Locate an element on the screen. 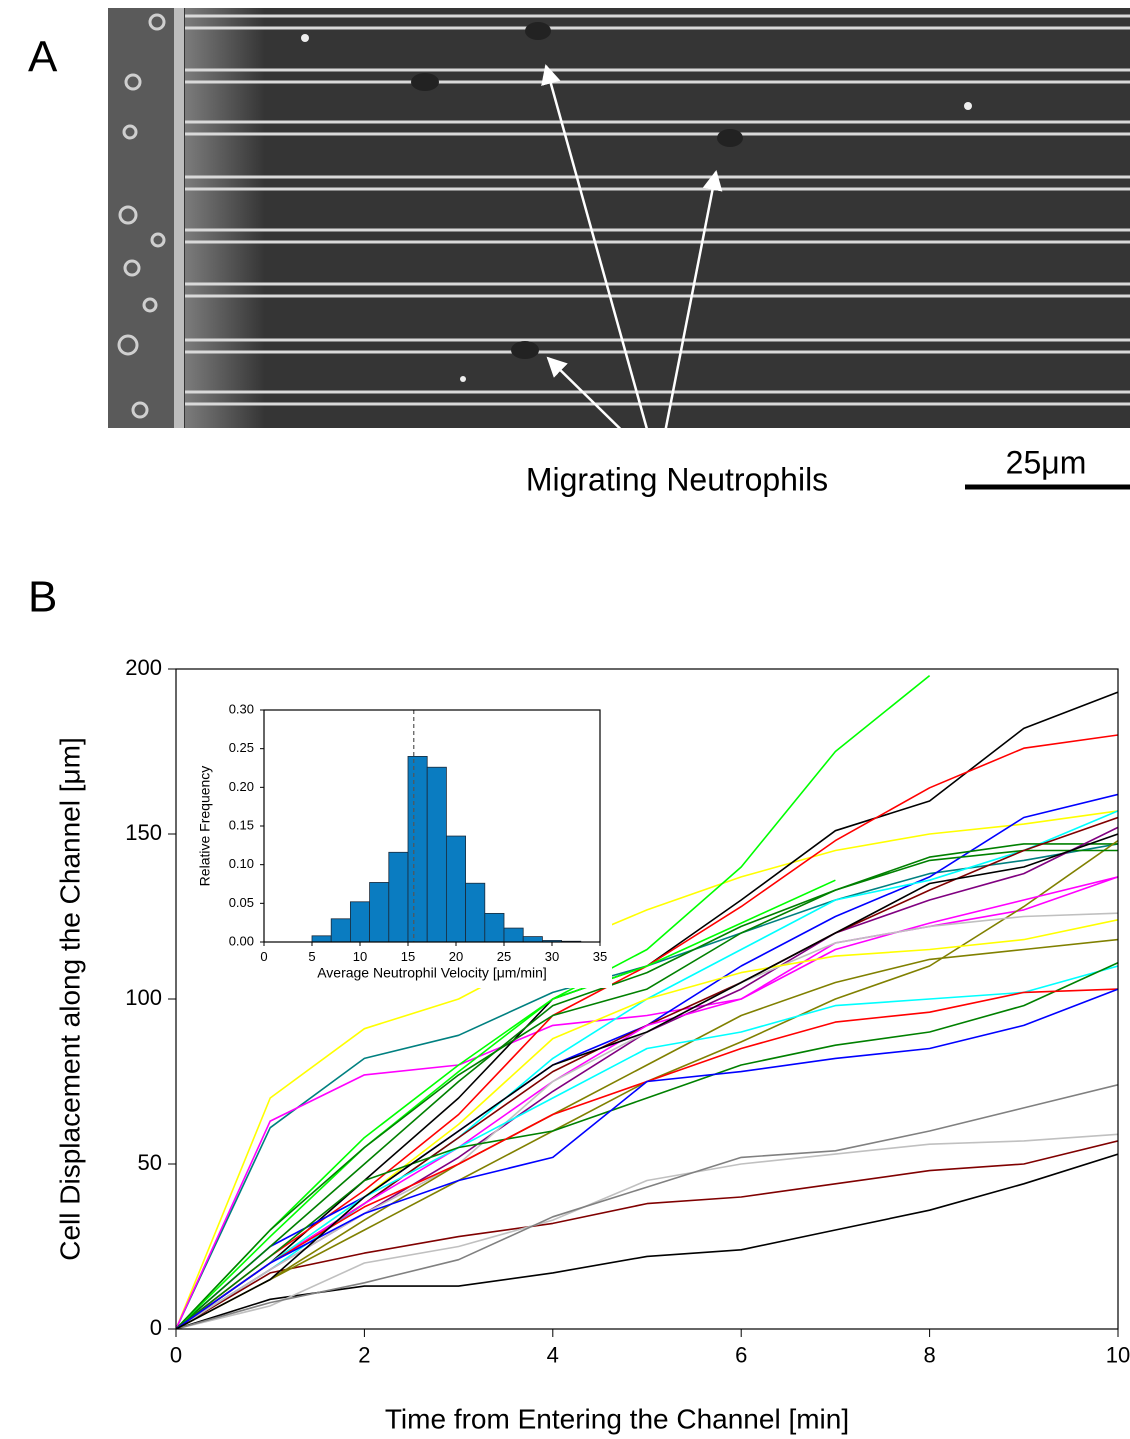 The height and width of the screenshot is (1439, 1130). y-tick-label: 200 is located at coordinates (143, 667).